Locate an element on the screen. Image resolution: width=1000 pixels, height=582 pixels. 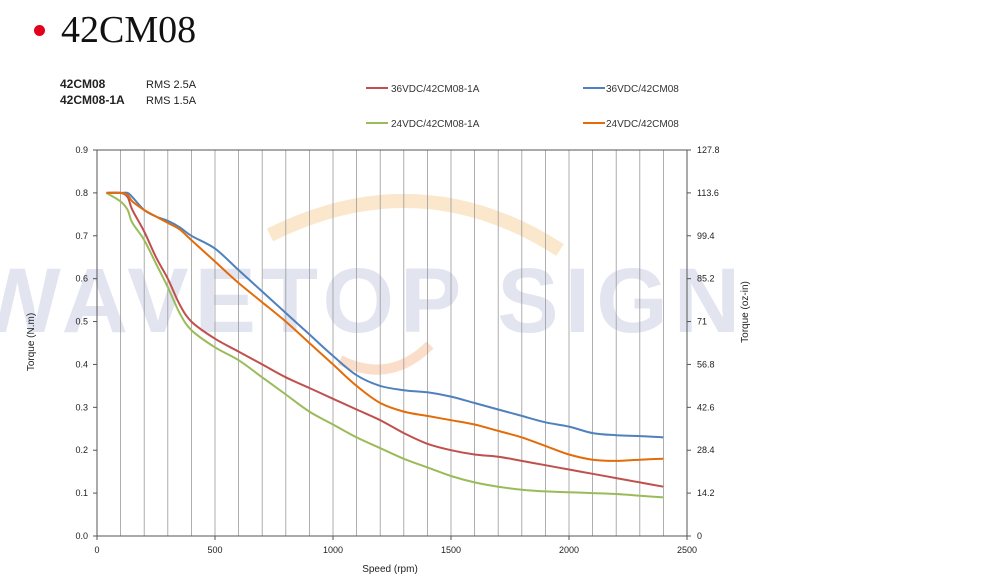
y-tick-label: 0.0 is located at coordinates (81, 536).